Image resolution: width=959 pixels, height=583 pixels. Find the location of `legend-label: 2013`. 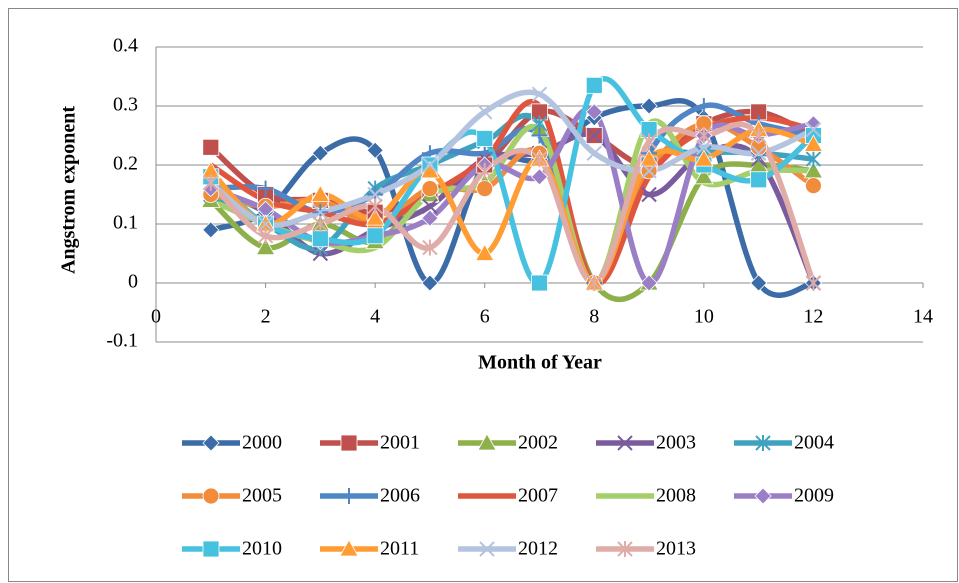

legend-label: 2013 is located at coordinates (676, 549).